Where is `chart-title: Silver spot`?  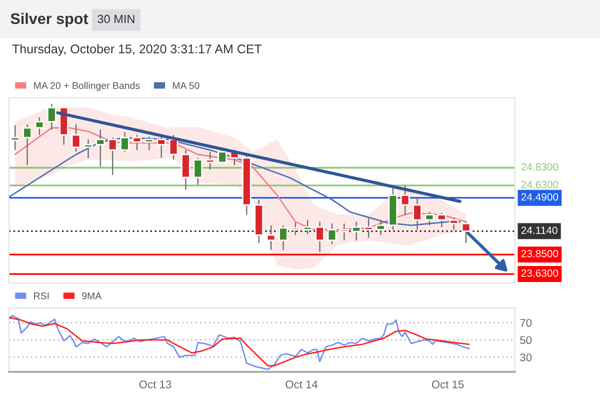 chart-title: Silver spot is located at coordinates (49, 20).